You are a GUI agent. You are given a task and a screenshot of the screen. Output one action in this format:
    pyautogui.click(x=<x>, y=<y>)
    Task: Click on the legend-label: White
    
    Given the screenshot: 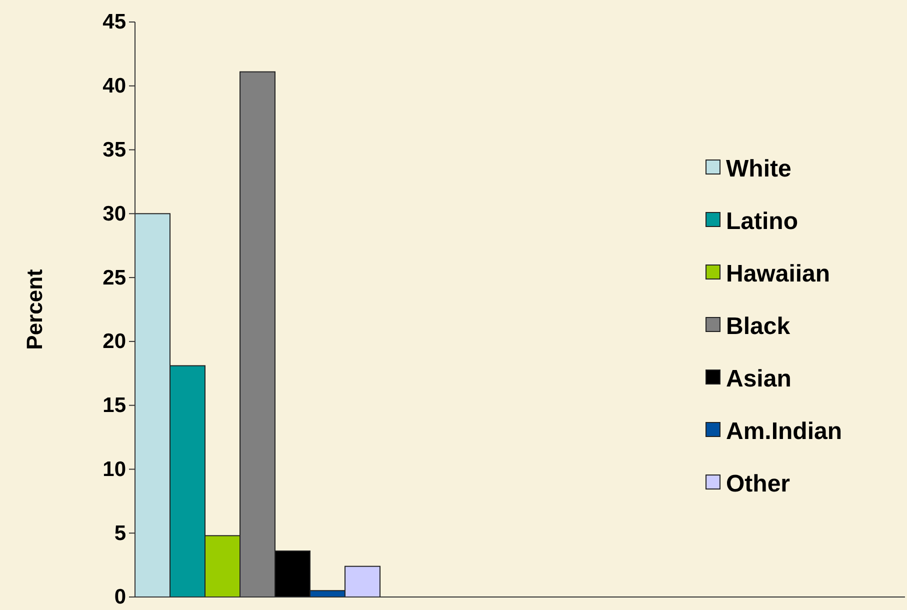 What is the action you would take?
    pyautogui.click(x=759, y=168)
    